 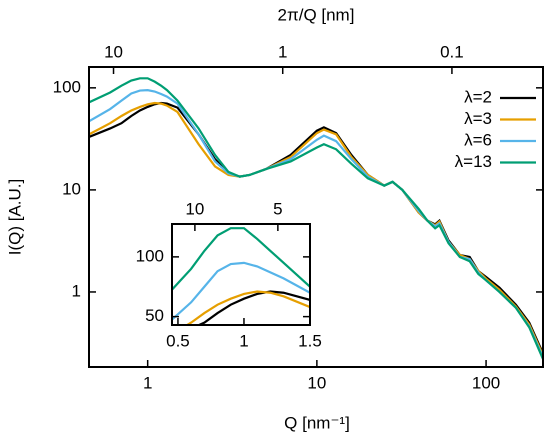 What do you see at coordinates (282, 51) in the screenshot?
I see `x2-tick-label: 1` at bounding box center [282, 51].